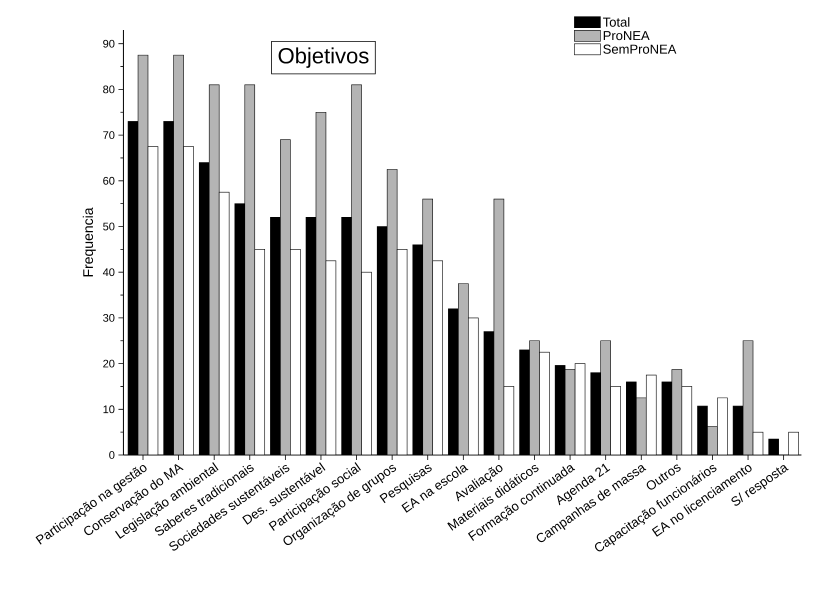 The width and height of the screenshot is (821, 607). What do you see at coordinates (627, 35) in the screenshot?
I see `legend-label: ProNEA` at bounding box center [627, 35].